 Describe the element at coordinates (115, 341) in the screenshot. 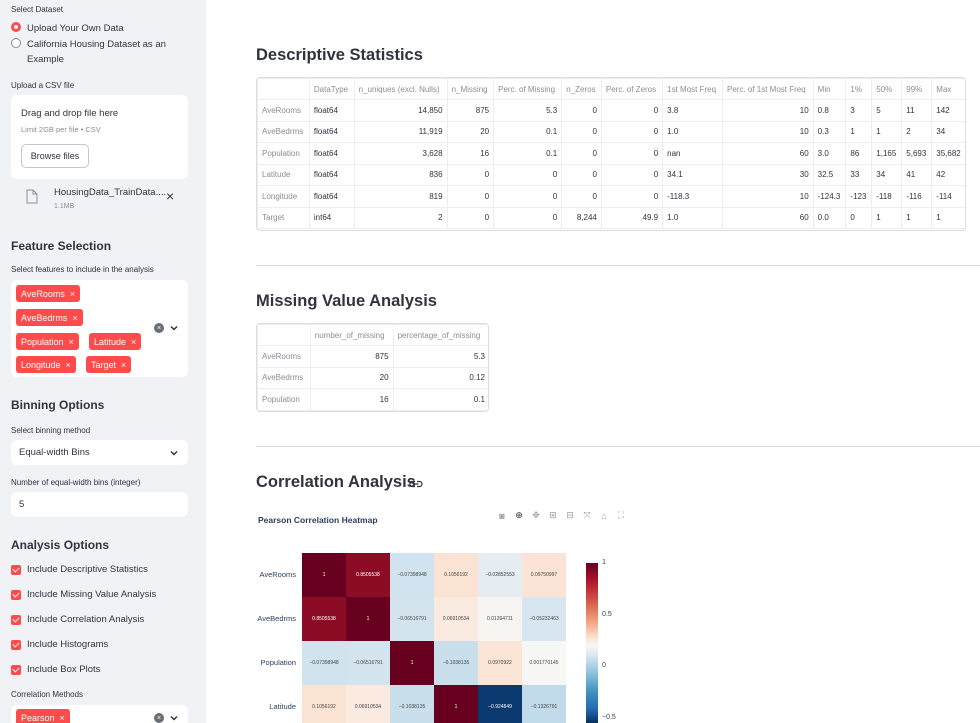

I see `feature-tag: Latitude ×` at that location.